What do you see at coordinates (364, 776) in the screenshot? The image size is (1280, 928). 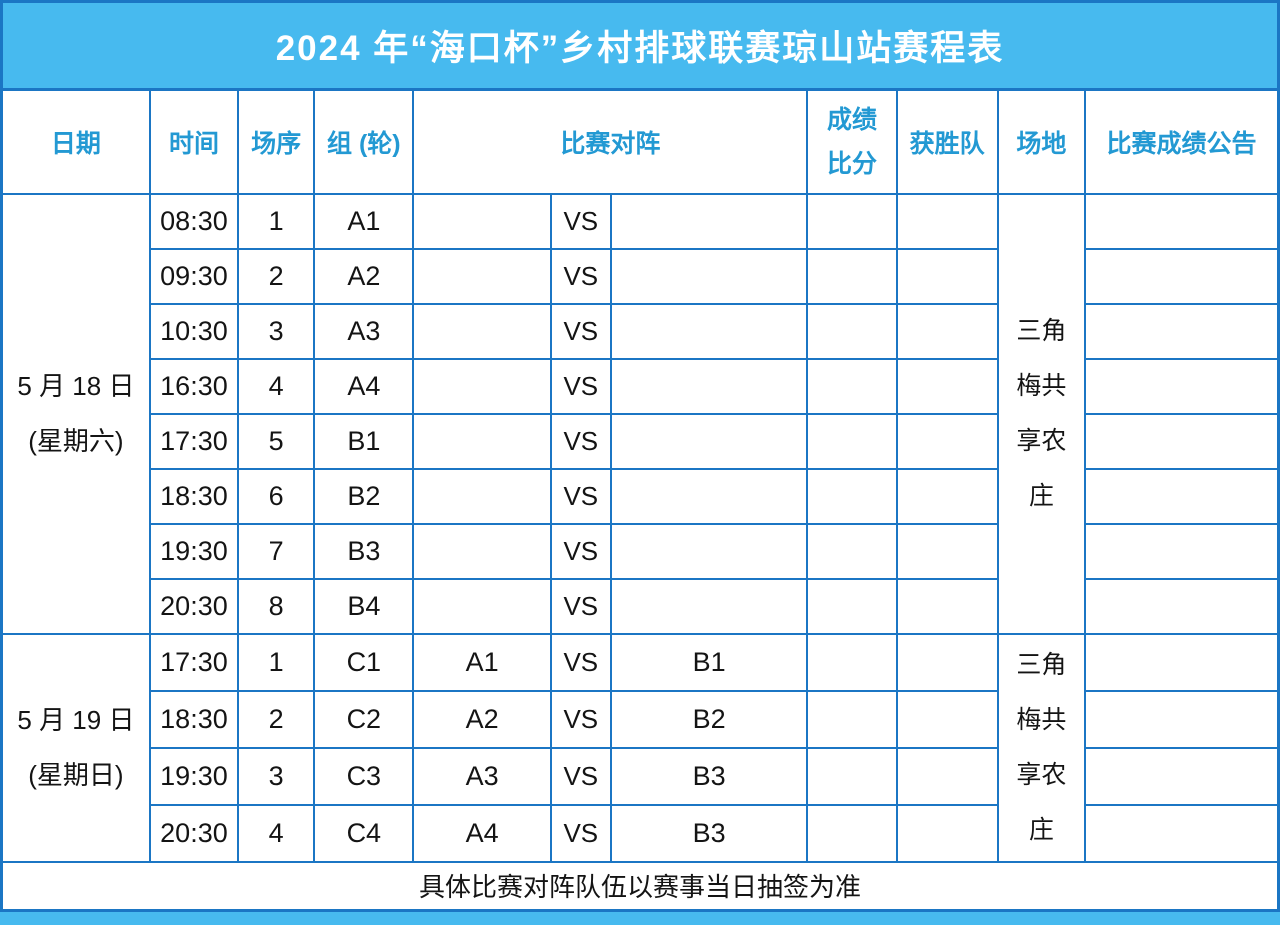 I see `group-cell: C3` at bounding box center [364, 776].